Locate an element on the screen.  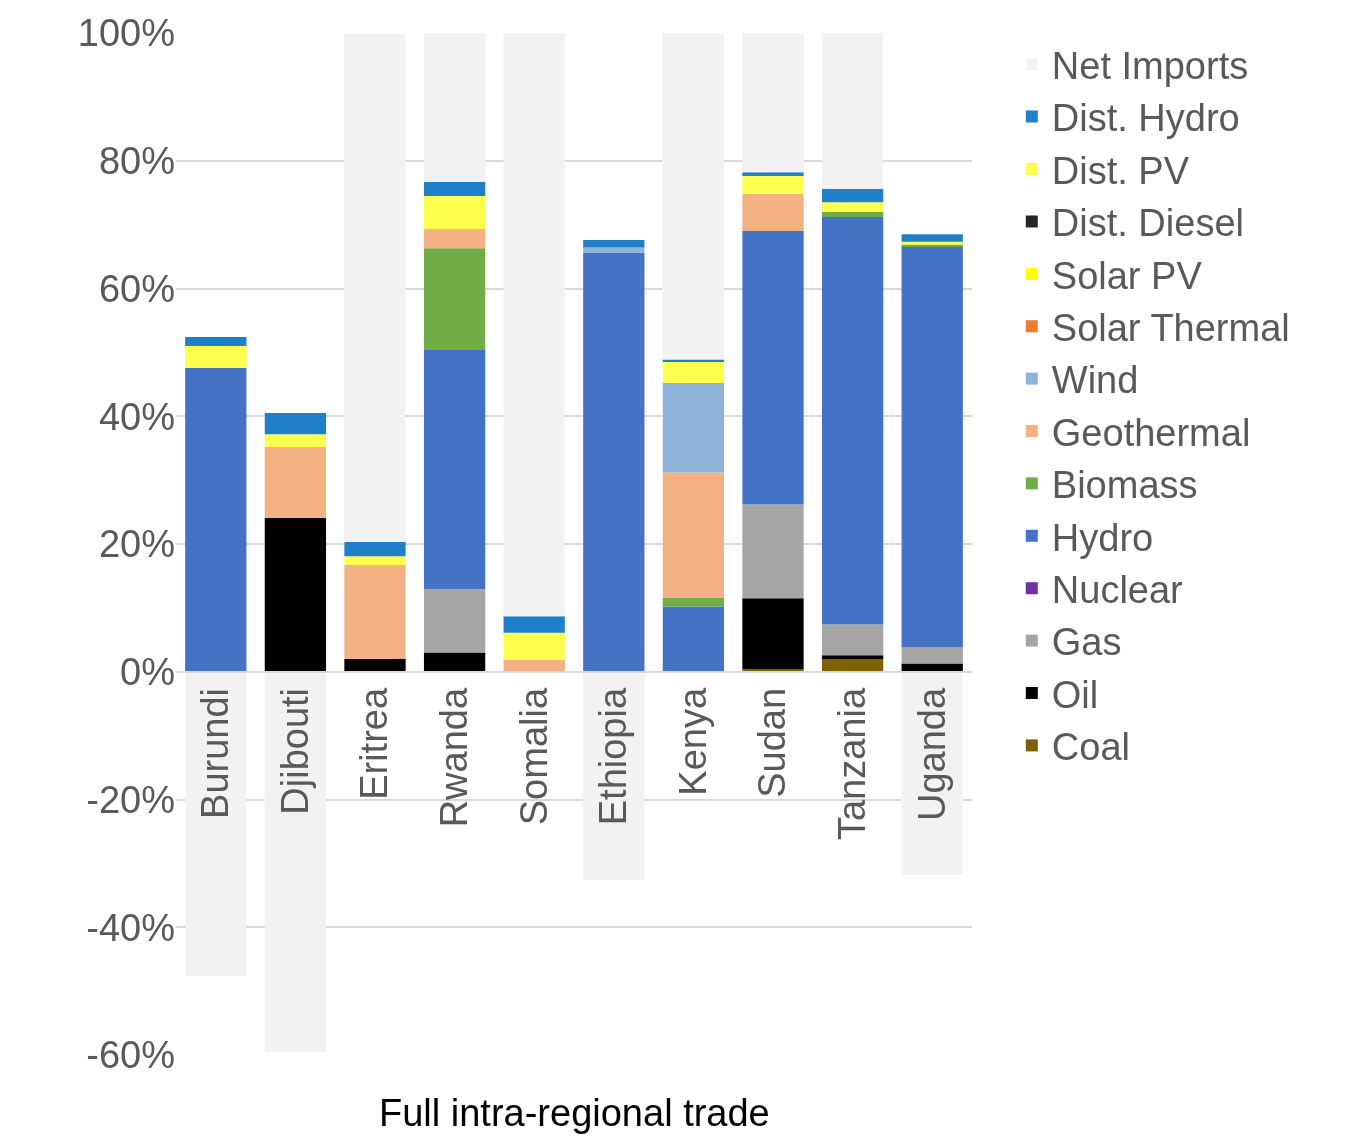
legend-label: Dist. Diesel is located at coordinates (1147, 223).